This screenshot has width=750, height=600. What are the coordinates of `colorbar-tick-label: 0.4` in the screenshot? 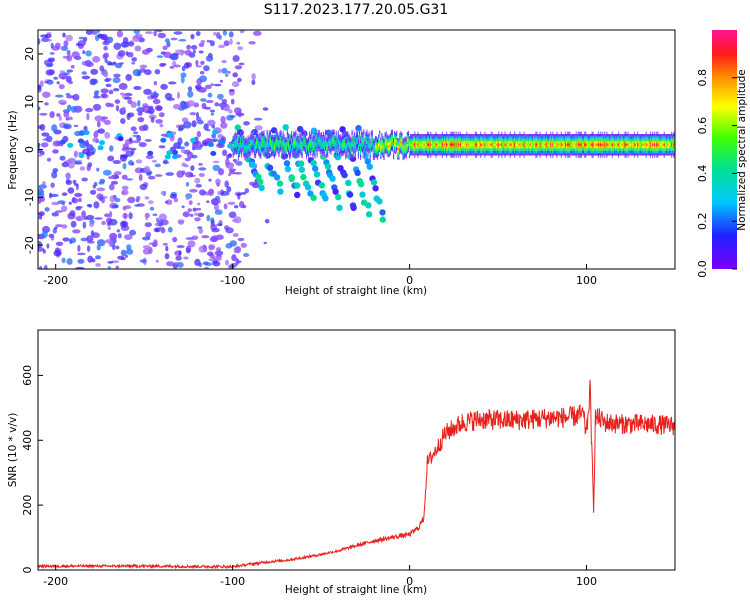 It's located at (702, 174).